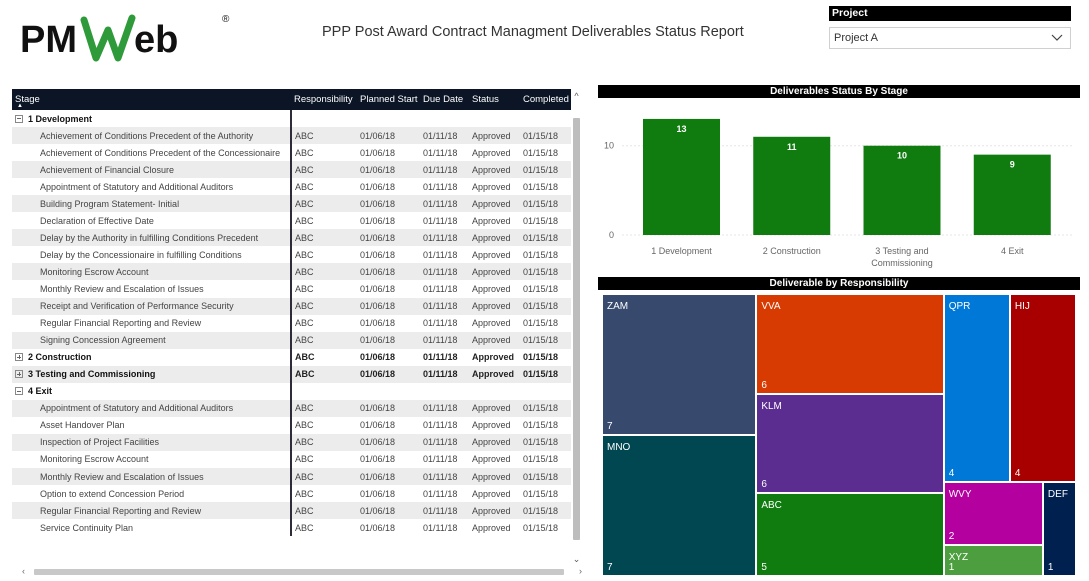 This screenshot has width=1089, height=581. Describe the element at coordinates (993, 560) in the screenshot. I see `treemap-tile-xyz: XYZ 1` at that location.